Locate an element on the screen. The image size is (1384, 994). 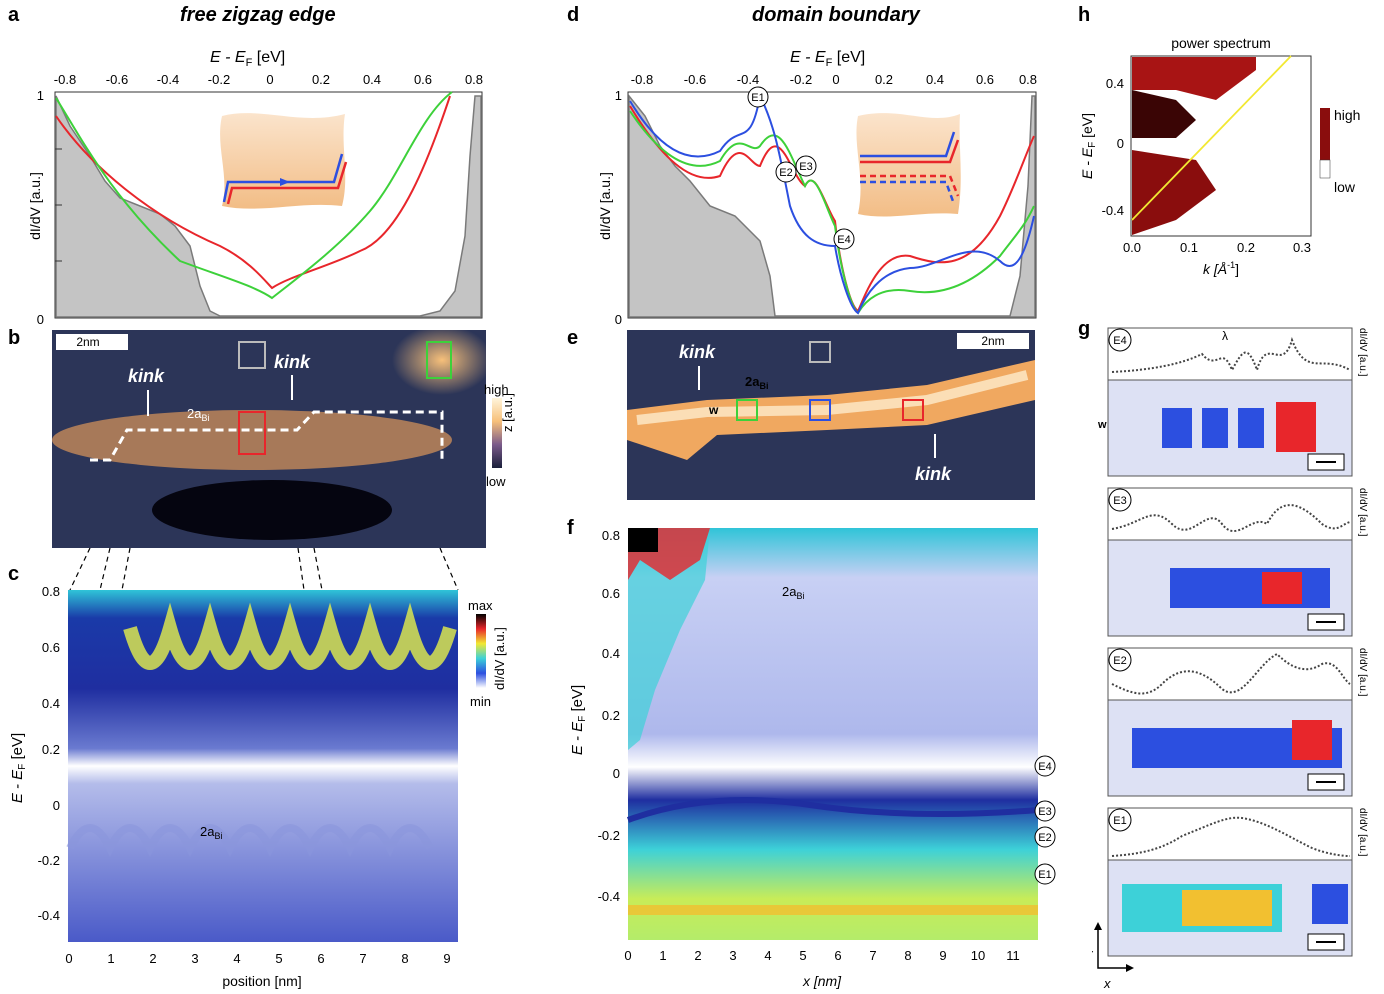
colorbar-b is located at coordinates (497, 433).